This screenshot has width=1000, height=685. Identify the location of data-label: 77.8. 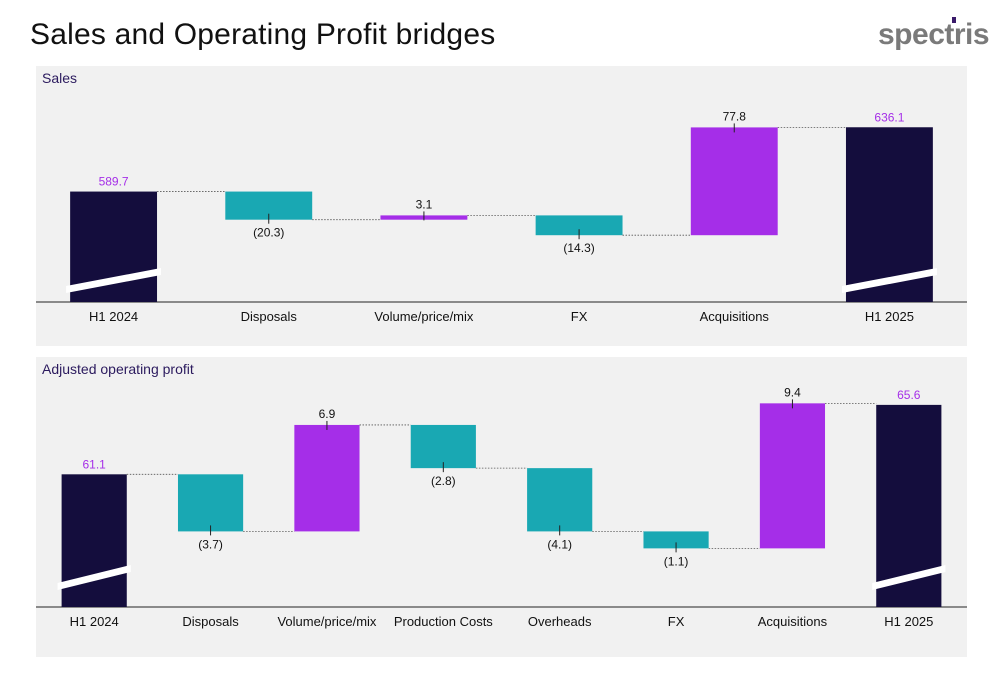
(735, 116).